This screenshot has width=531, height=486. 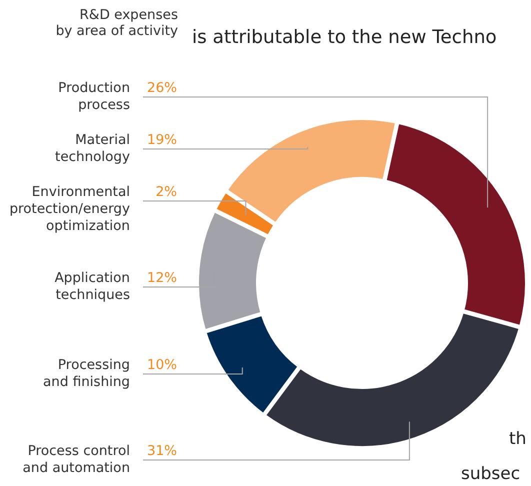 I want to click on data-label: 12%, so click(x=162, y=278).